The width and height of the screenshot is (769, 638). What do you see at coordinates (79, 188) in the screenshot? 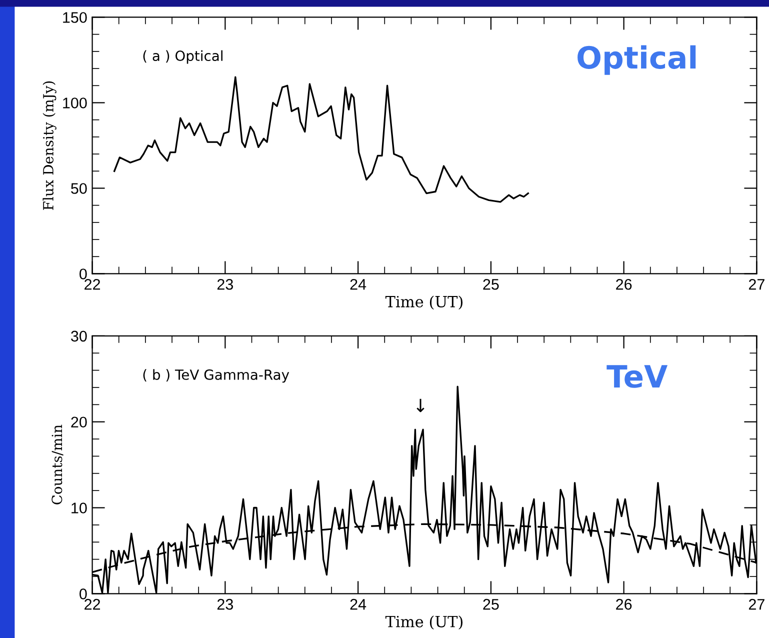
I see `y-tick-label: 50` at bounding box center [79, 188].